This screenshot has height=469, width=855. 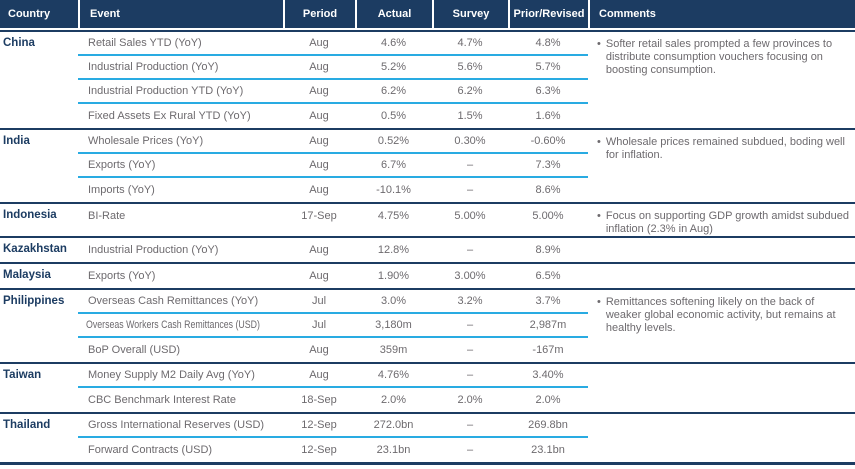 What do you see at coordinates (548, 450) in the screenshot?
I see `prior-cell: 23.1bn` at bounding box center [548, 450].